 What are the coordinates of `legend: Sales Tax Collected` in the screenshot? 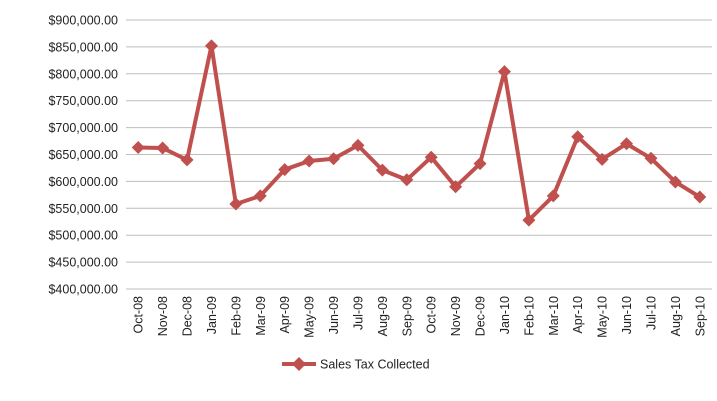 It's located at (356, 364).